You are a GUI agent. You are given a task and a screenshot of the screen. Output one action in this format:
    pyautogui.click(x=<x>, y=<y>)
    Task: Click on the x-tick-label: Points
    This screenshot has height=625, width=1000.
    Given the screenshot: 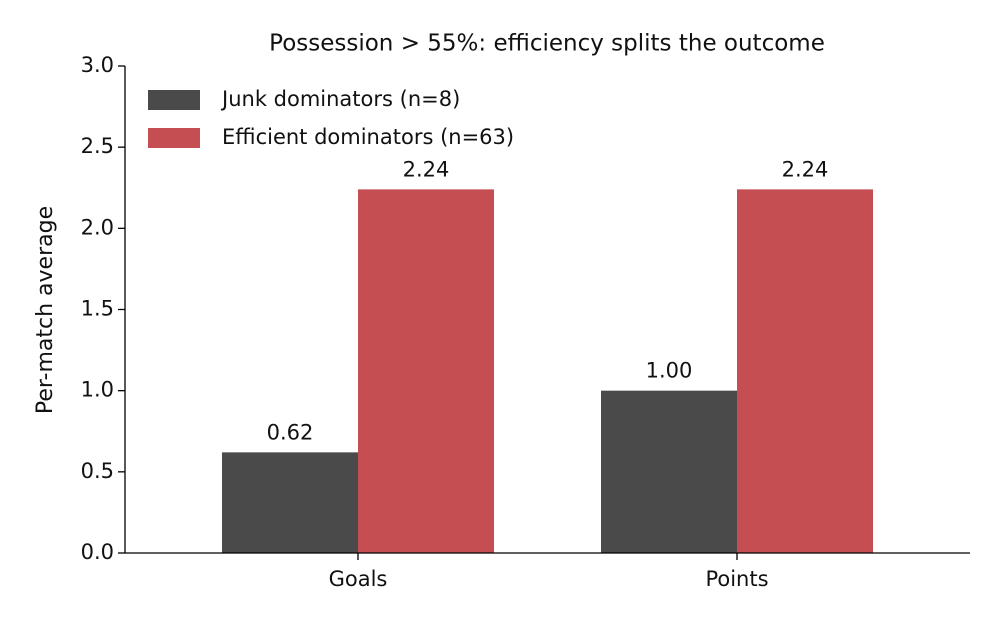 What is the action you would take?
    pyautogui.click(x=736, y=579)
    